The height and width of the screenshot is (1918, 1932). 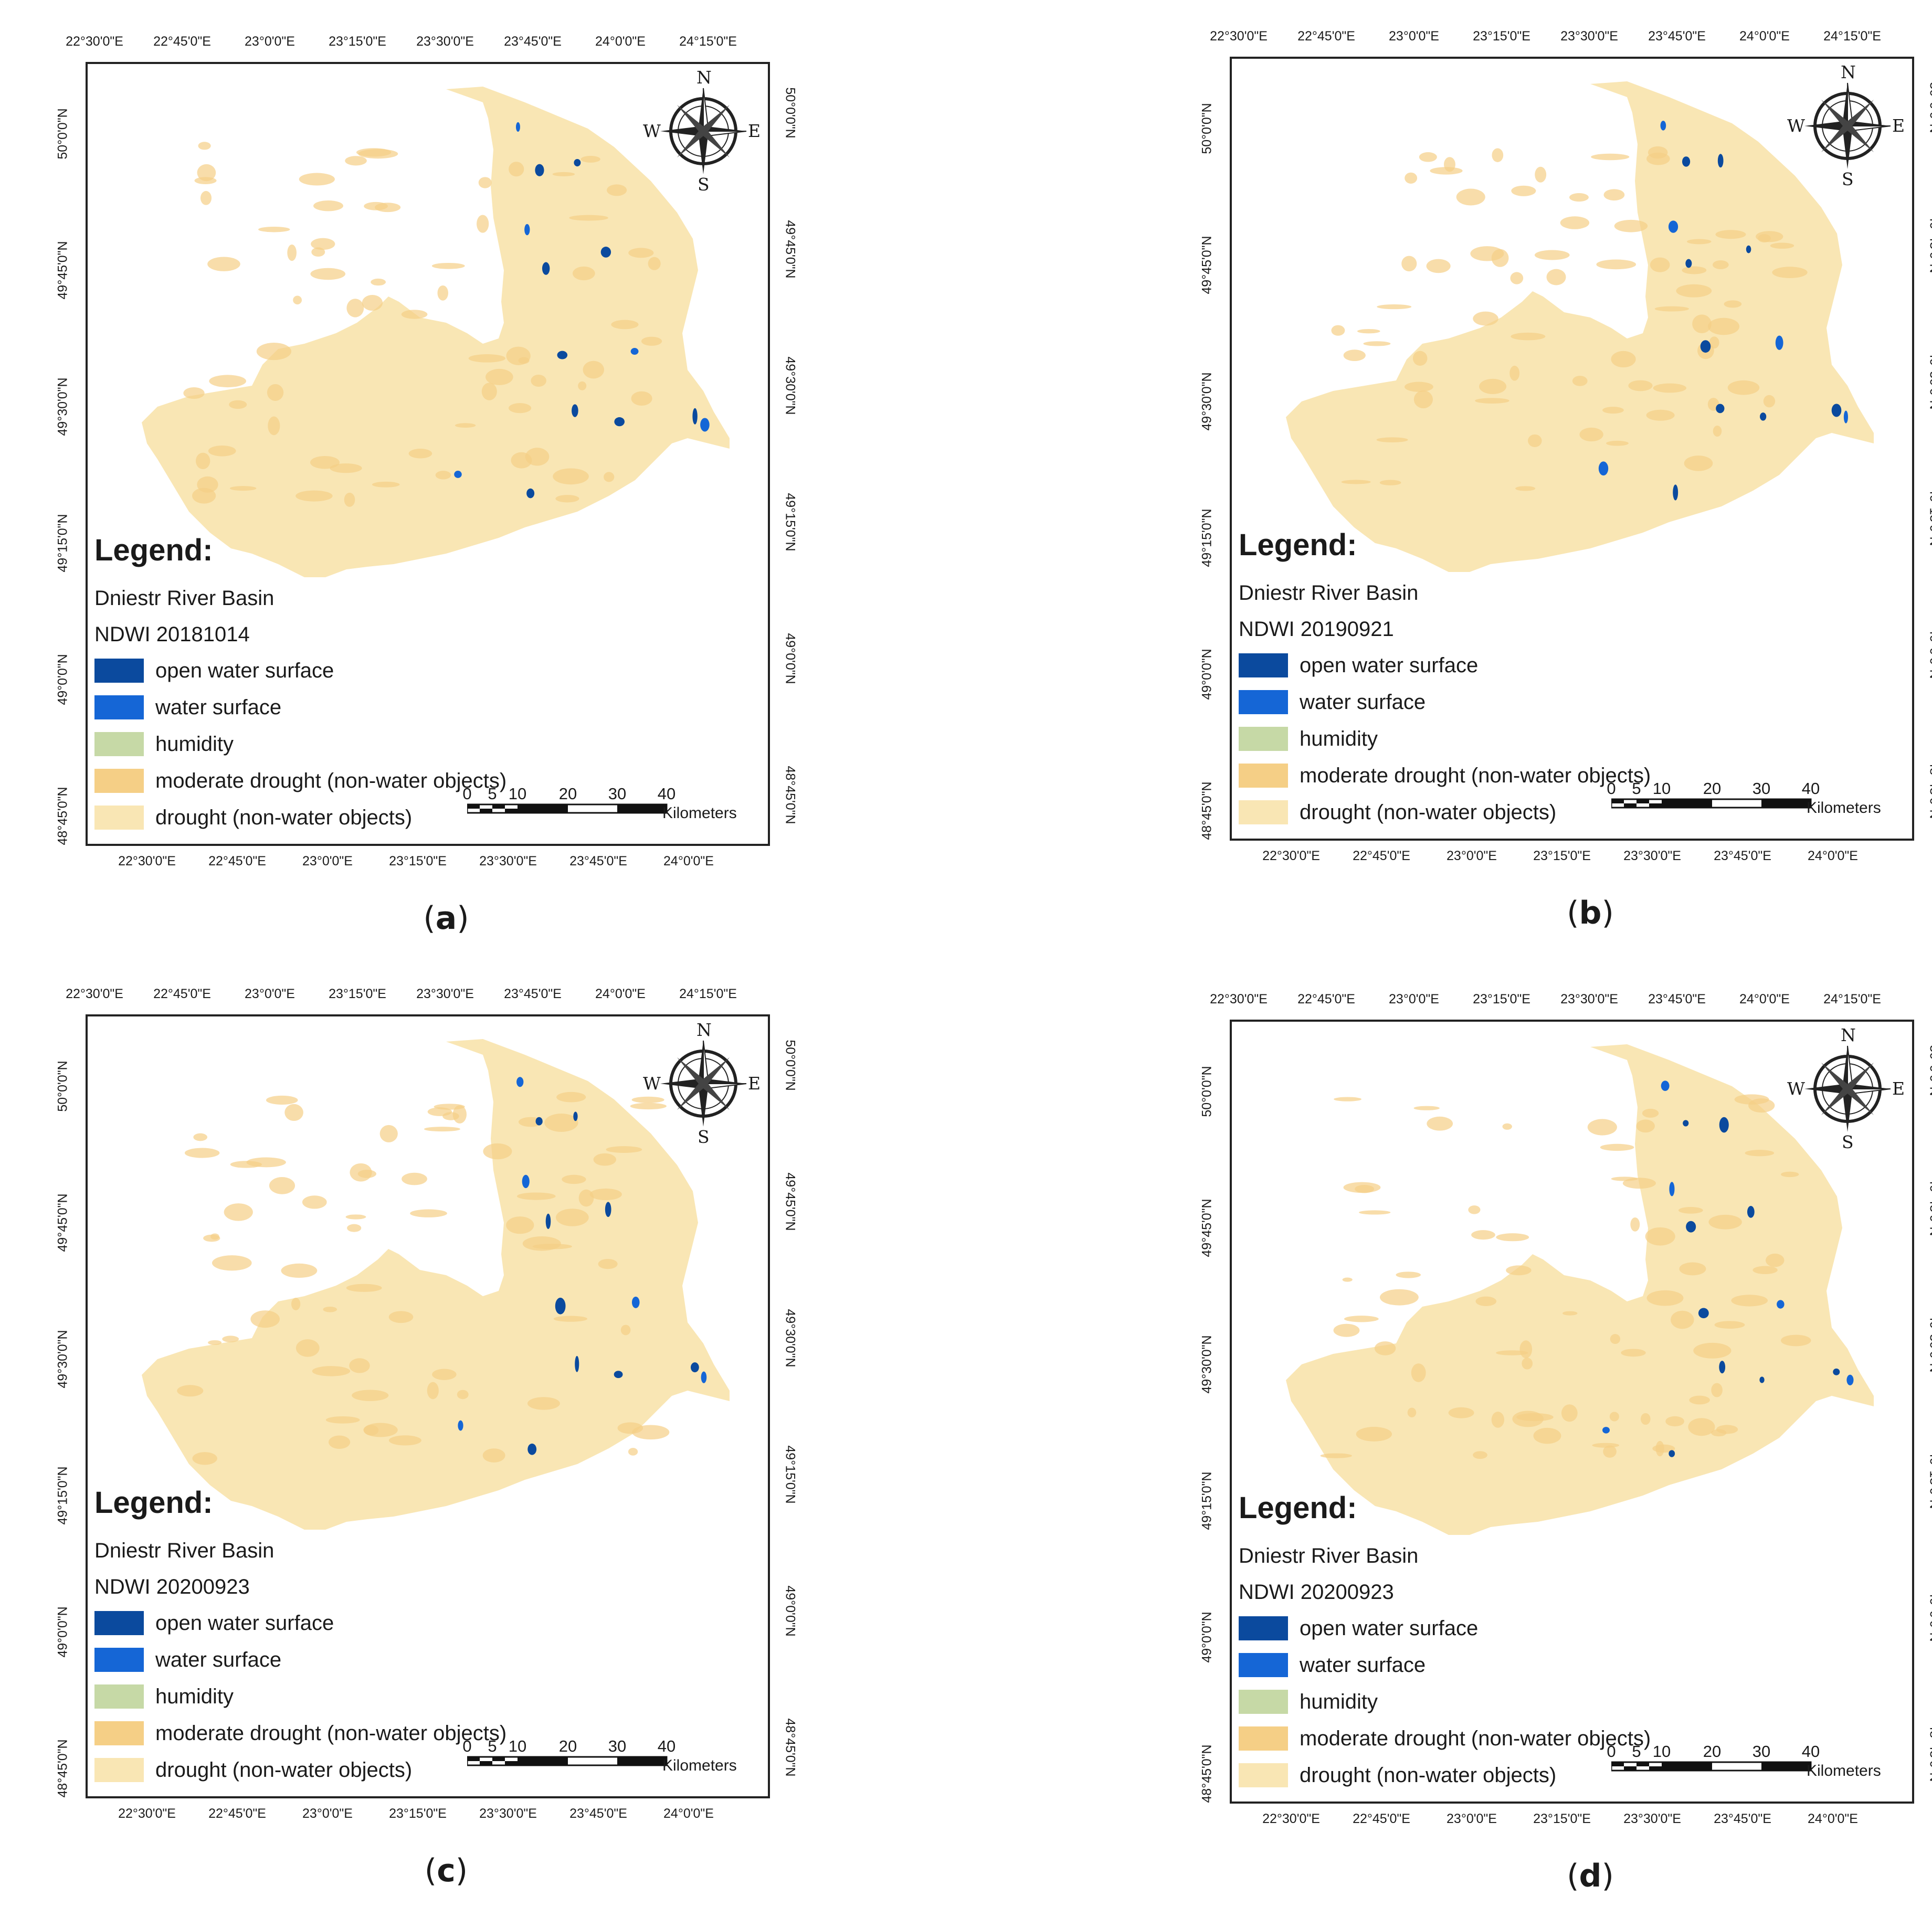 What do you see at coordinates (1445, 629) in the screenshot?
I see `legend-ndwi-date: NDWI 20190921` at bounding box center [1445, 629].